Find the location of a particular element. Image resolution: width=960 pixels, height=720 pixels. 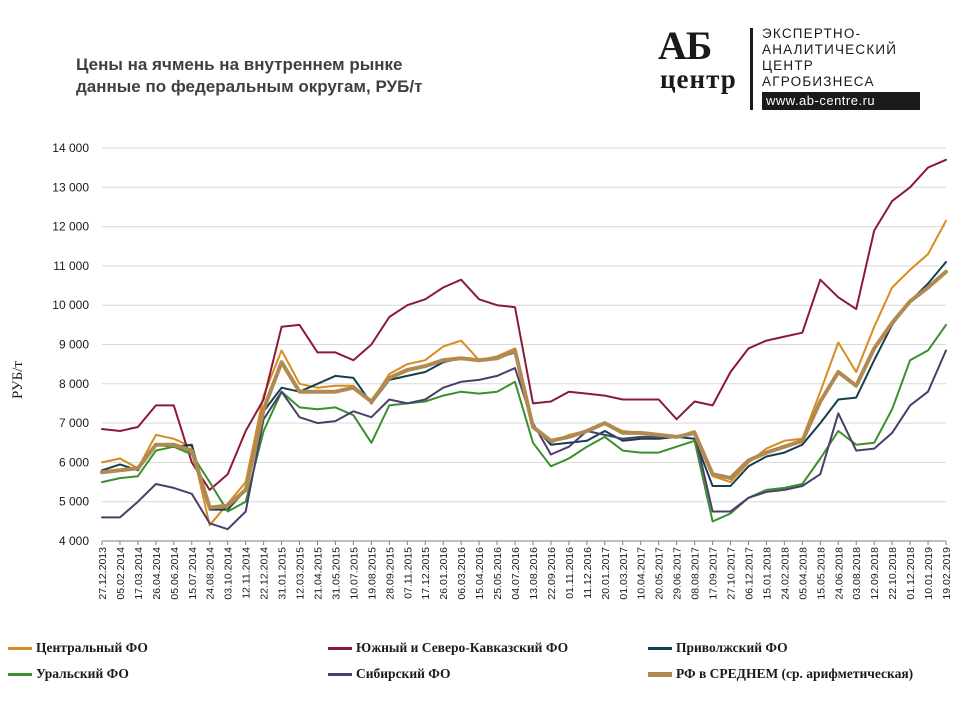

x-tick-label: 07.11.2015 is located at coordinates (408, 573).